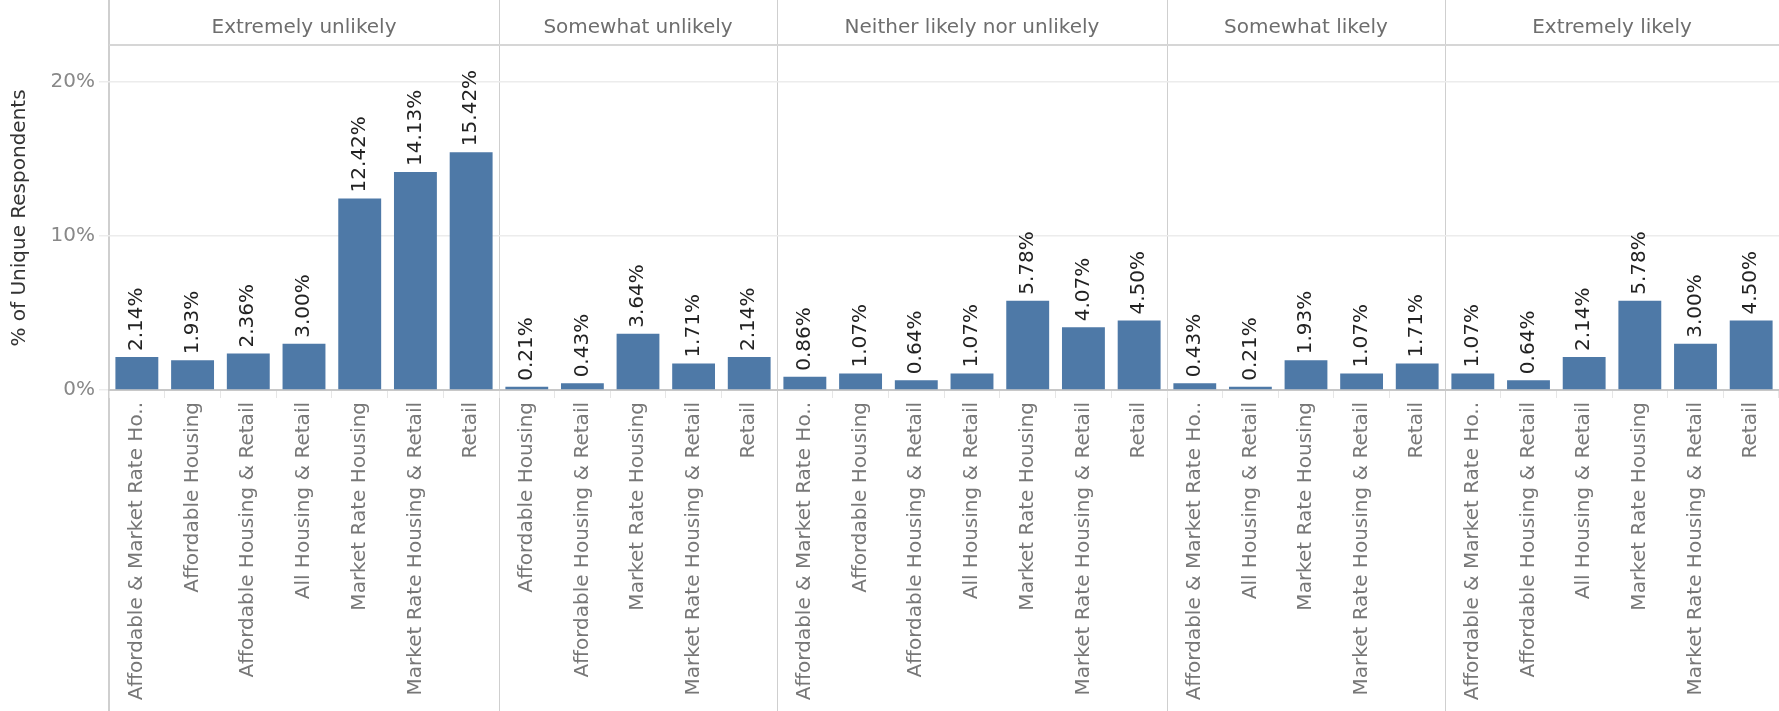 The height and width of the screenshot is (711, 1779). Describe the element at coordinates (79, 388) in the screenshot. I see `y-tick-label: 0%` at that location.